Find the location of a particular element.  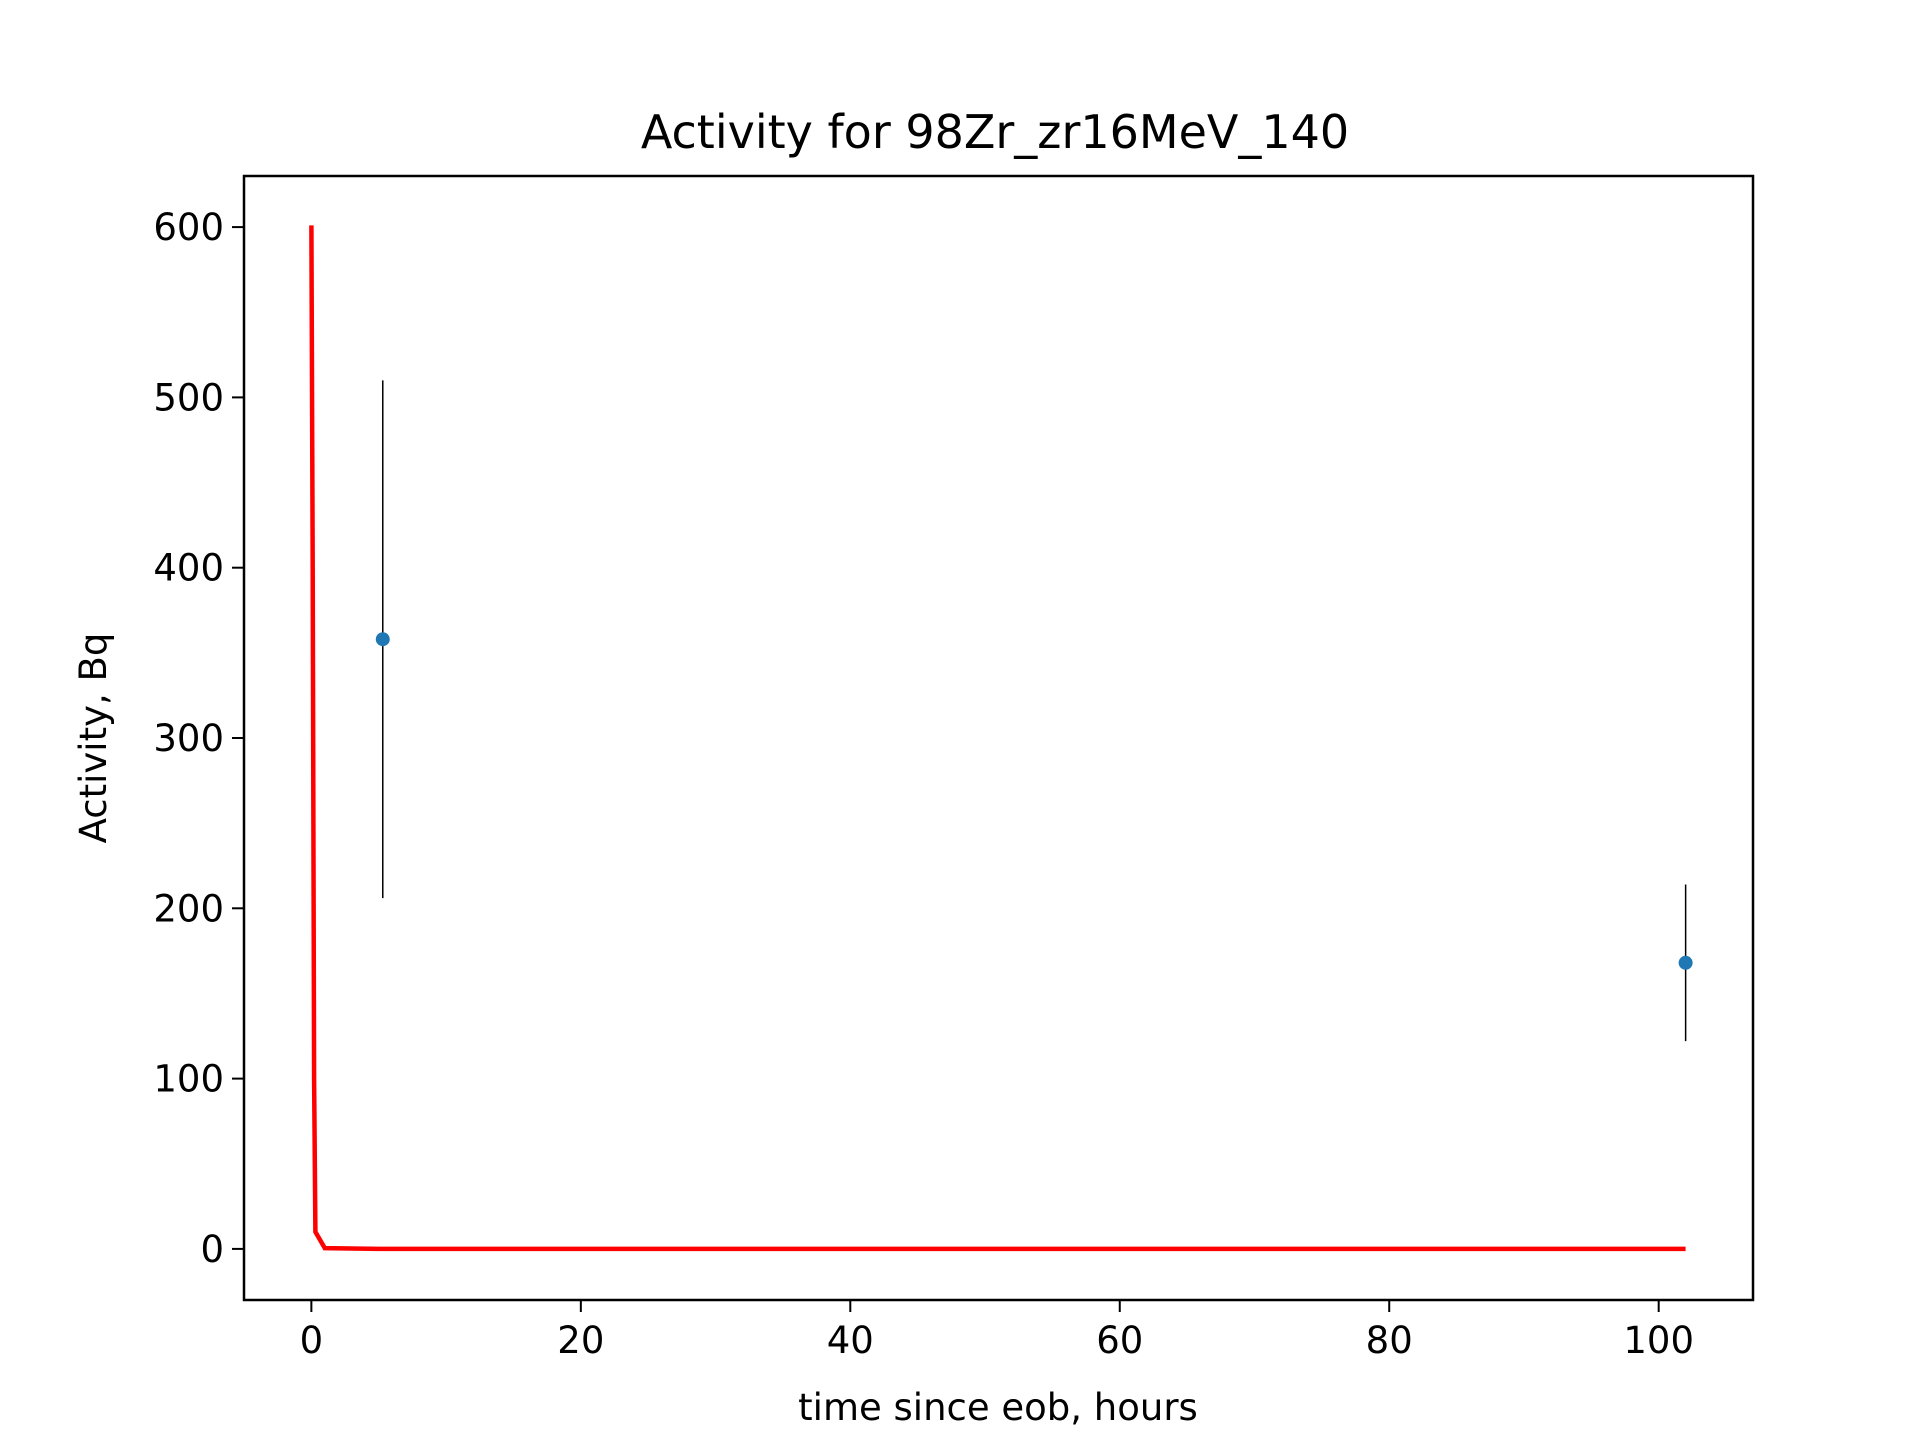

x-axis-label: time since eob, hours is located at coordinates (998, 1407).